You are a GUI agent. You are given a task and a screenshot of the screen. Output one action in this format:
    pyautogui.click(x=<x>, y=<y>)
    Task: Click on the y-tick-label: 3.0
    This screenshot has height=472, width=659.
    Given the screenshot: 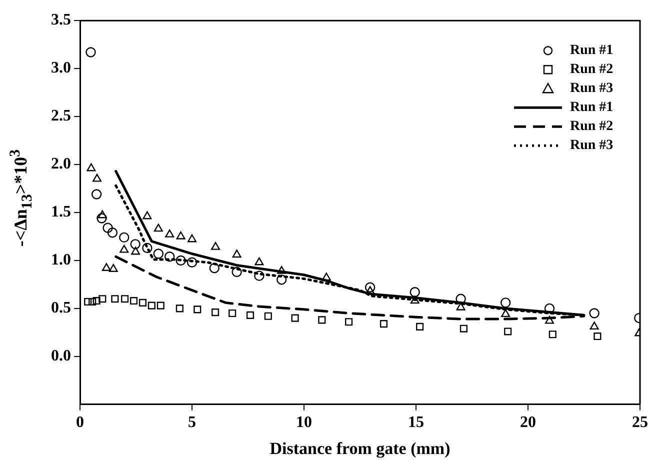 What is the action you would take?
    pyautogui.click(x=61, y=68)
    